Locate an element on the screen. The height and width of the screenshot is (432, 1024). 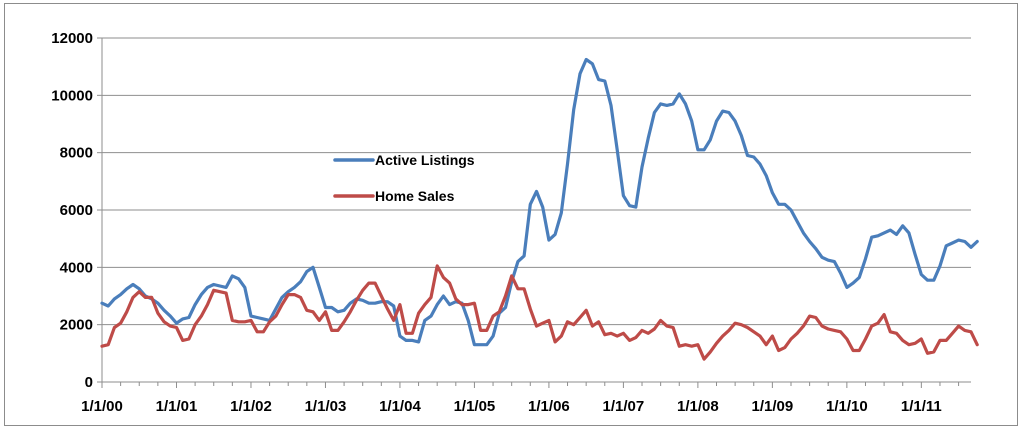
legend-label-active-listings: Active Listings is located at coordinates (425, 160).